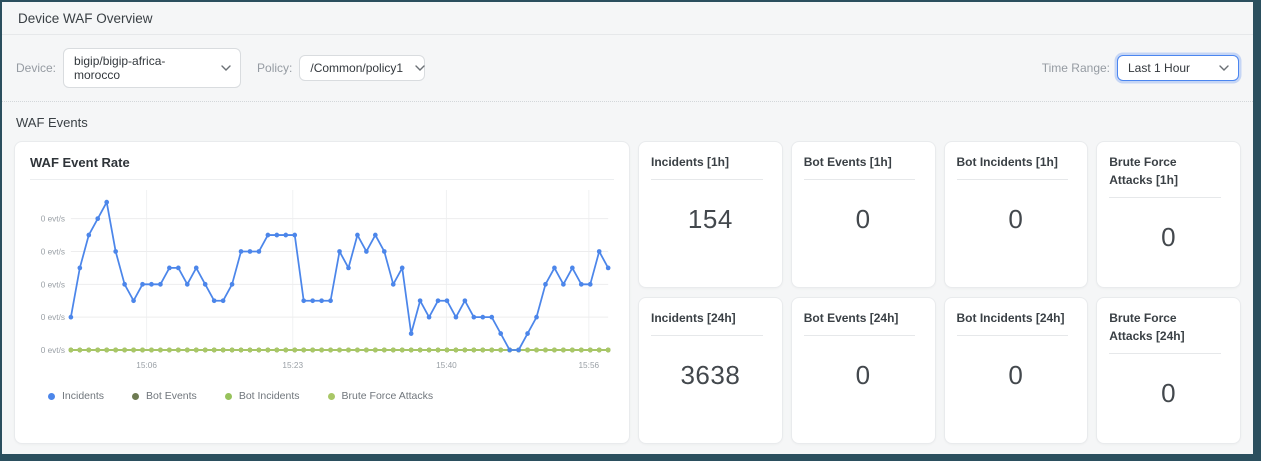 Image resolution: width=1261 pixels, height=461 pixels. I want to click on stat-value: 3638, so click(710, 375).